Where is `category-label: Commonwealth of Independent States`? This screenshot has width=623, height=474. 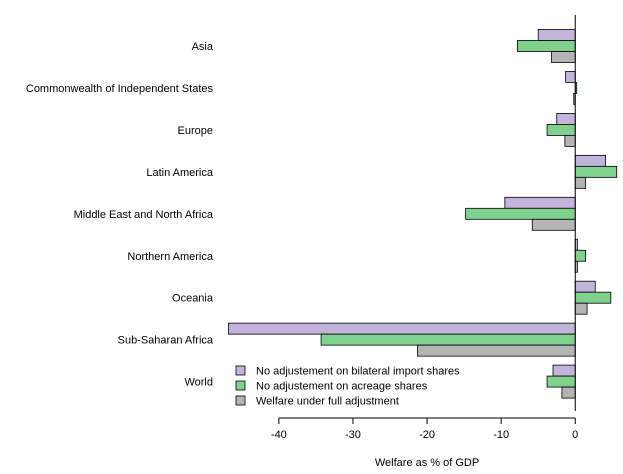
category-label: Commonwealth of Independent States is located at coordinates (120, 89).